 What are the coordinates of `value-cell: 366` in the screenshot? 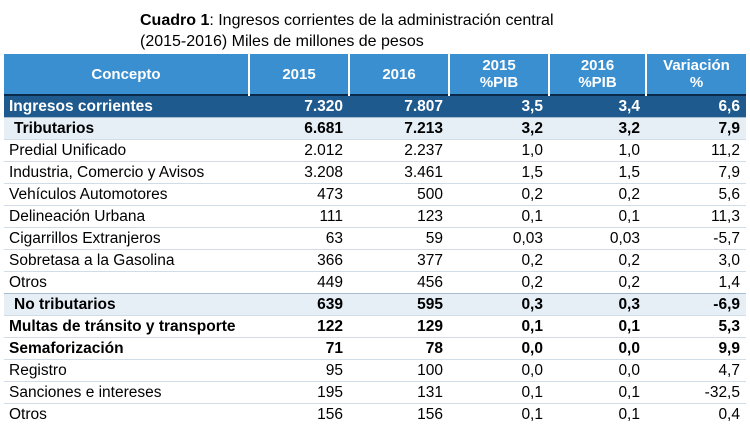 It's located at (299, 261).